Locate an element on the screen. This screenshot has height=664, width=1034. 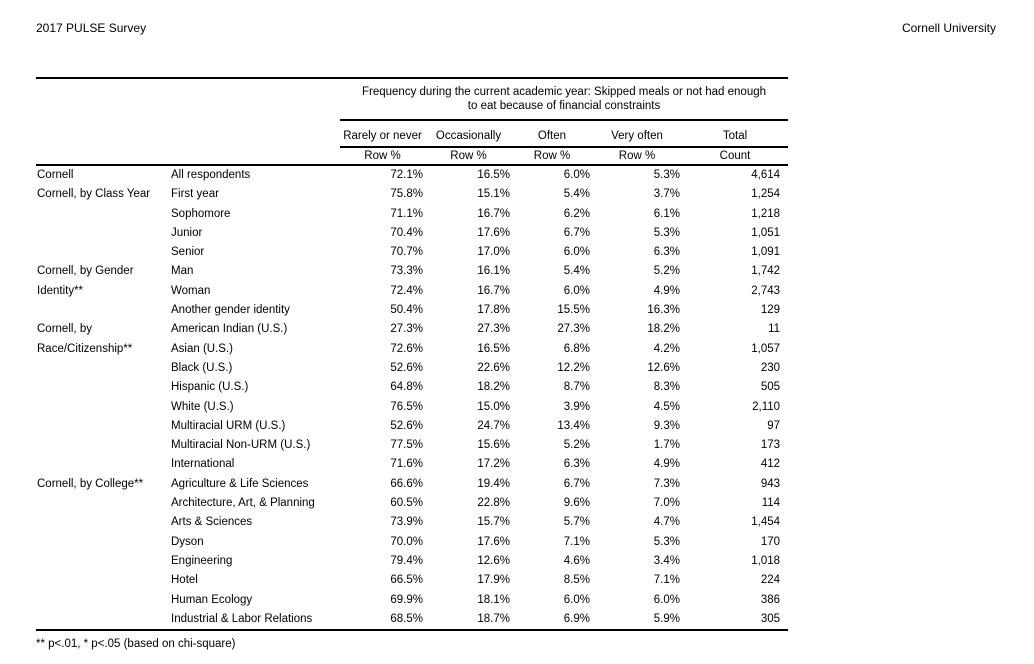
percent-value: 8.3% is located at coordinates (666, 387).